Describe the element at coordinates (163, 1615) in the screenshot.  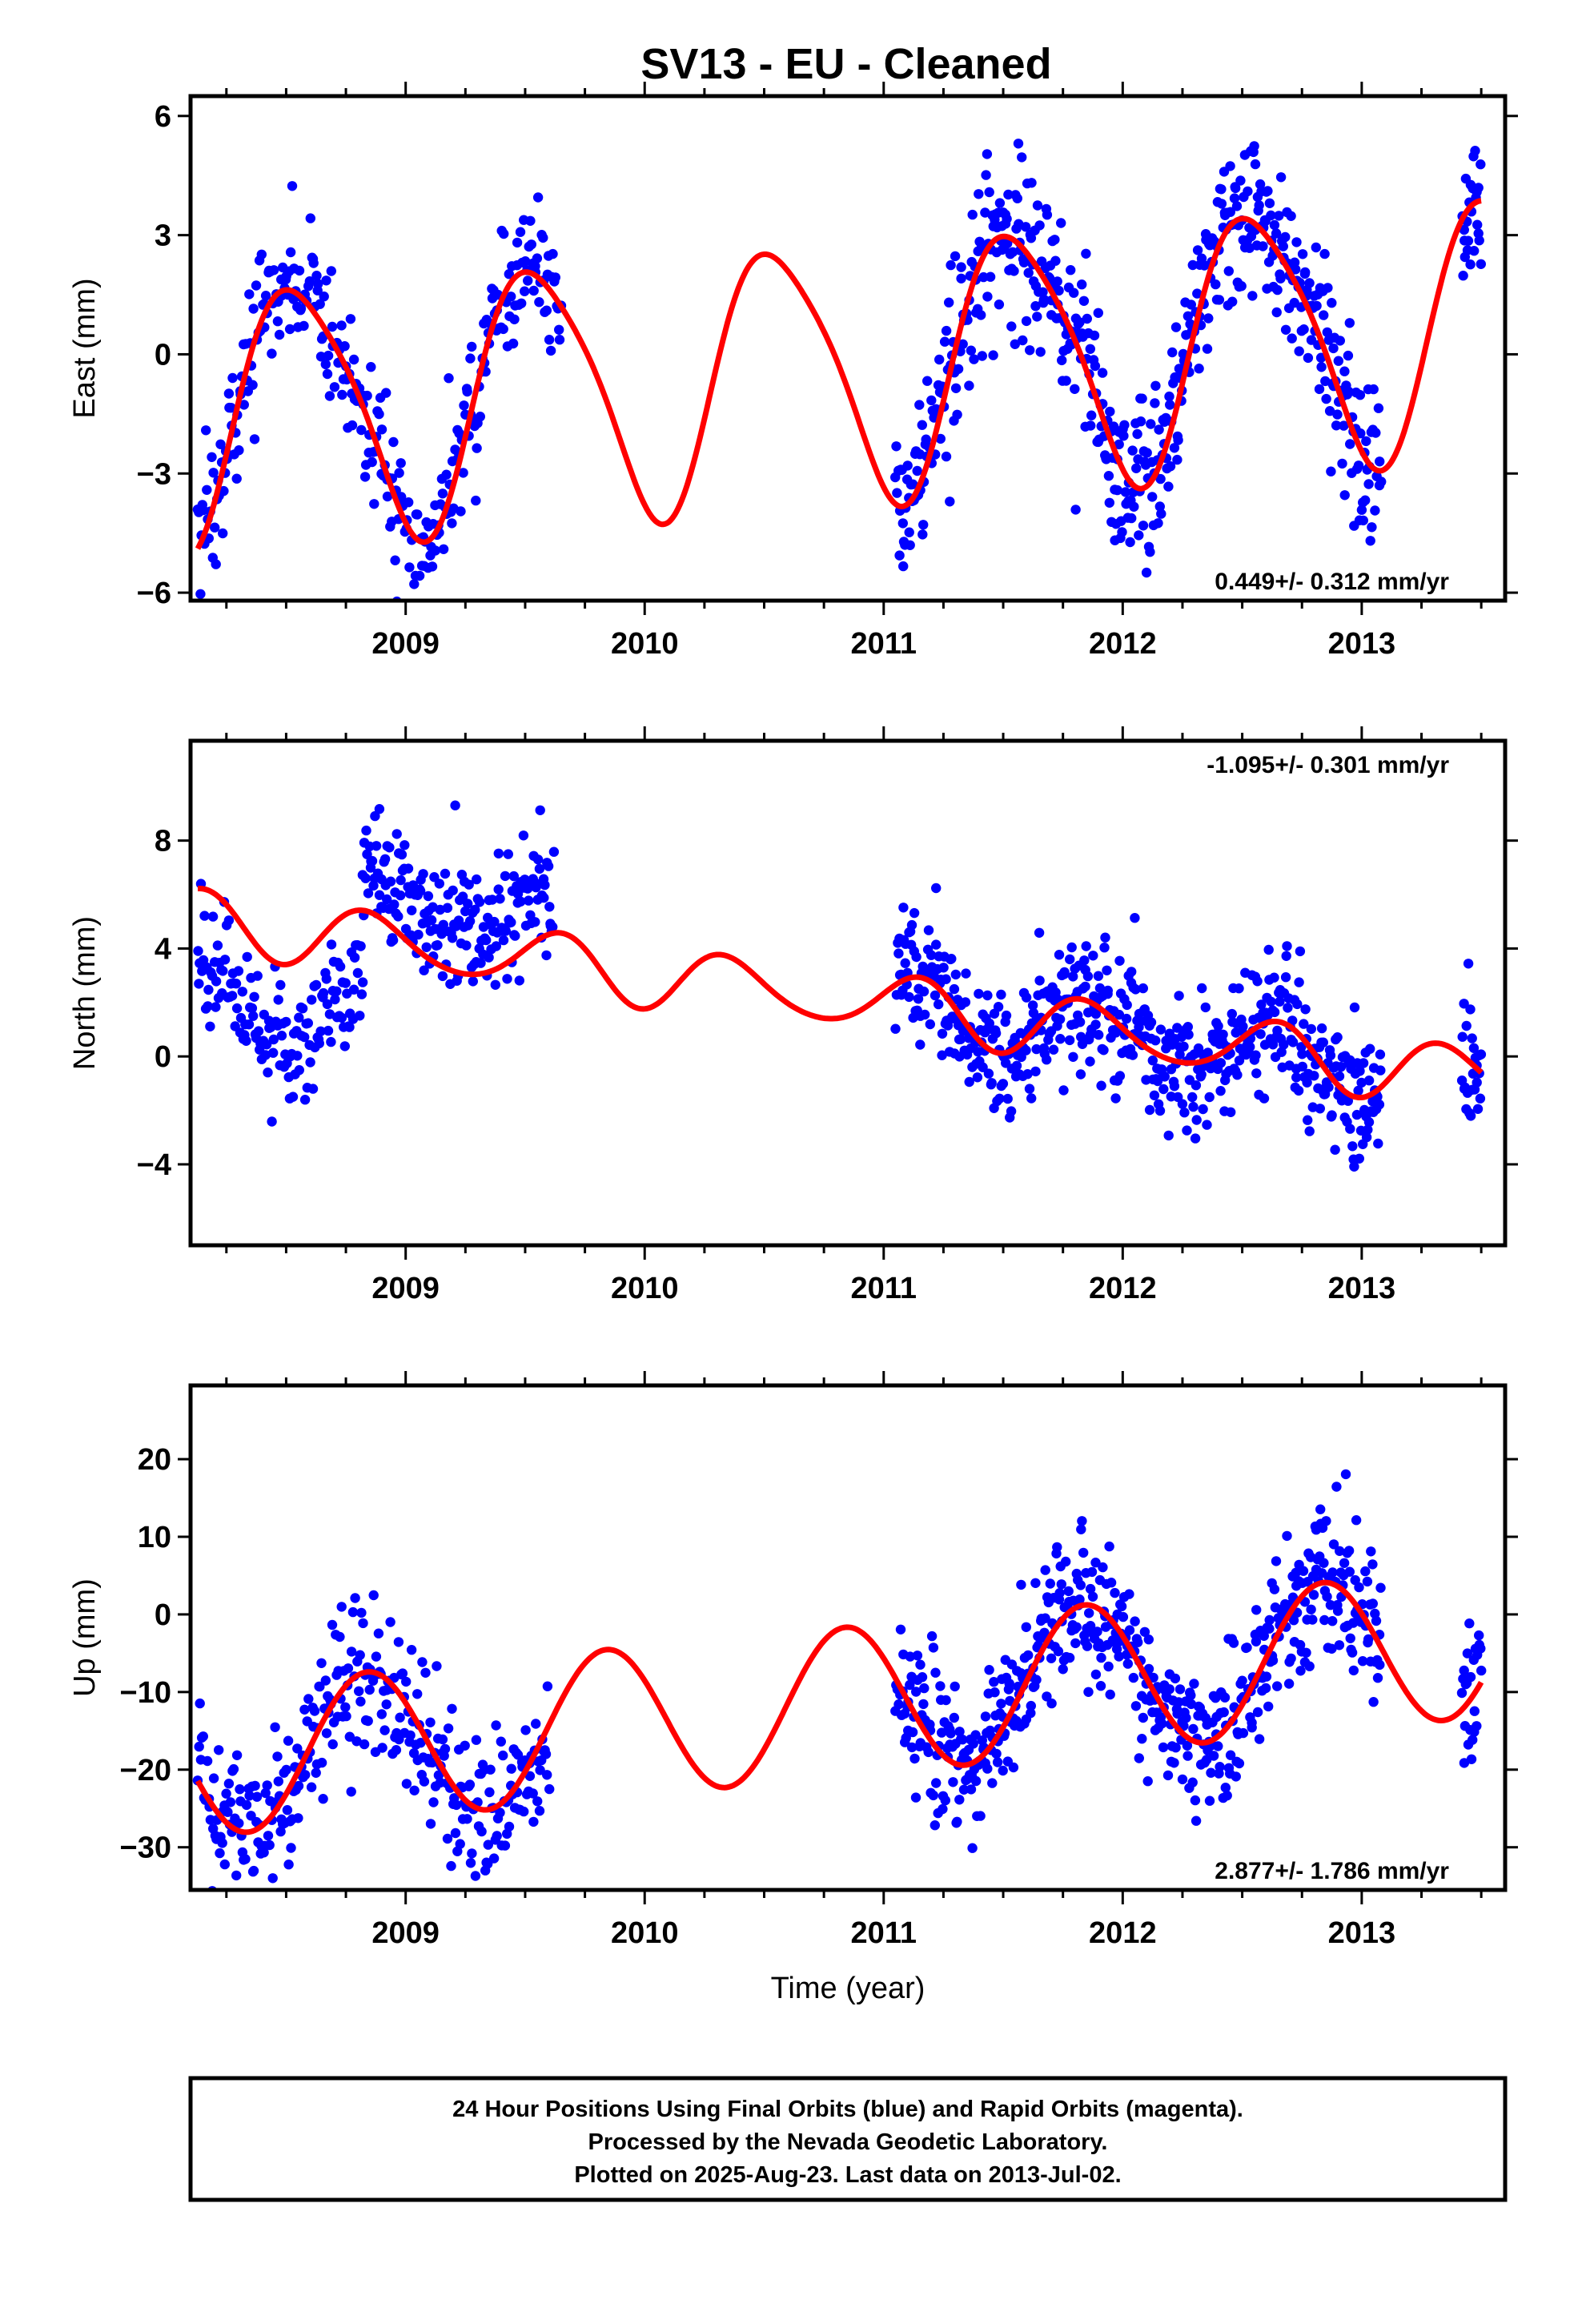
I see `up-y-tick-label: 0` at that location.